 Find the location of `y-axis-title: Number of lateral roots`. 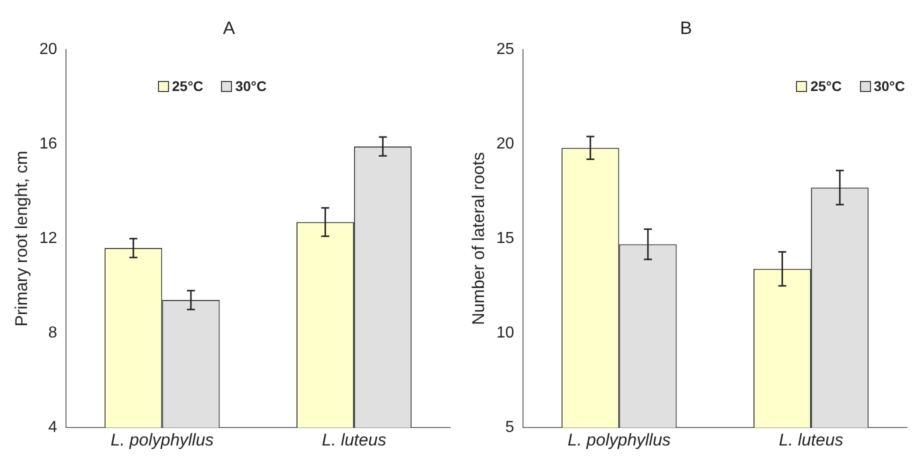

y-axis-title: Number of lateral roots is located at coordinates (478, 239).